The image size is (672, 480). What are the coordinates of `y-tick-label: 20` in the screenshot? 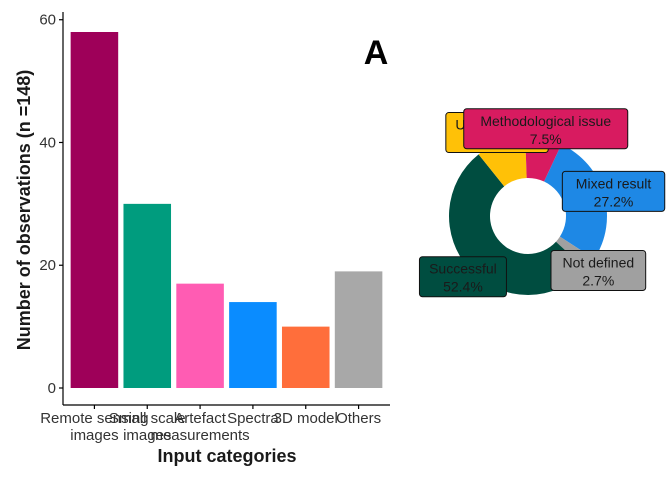 It's located at (47, 265).